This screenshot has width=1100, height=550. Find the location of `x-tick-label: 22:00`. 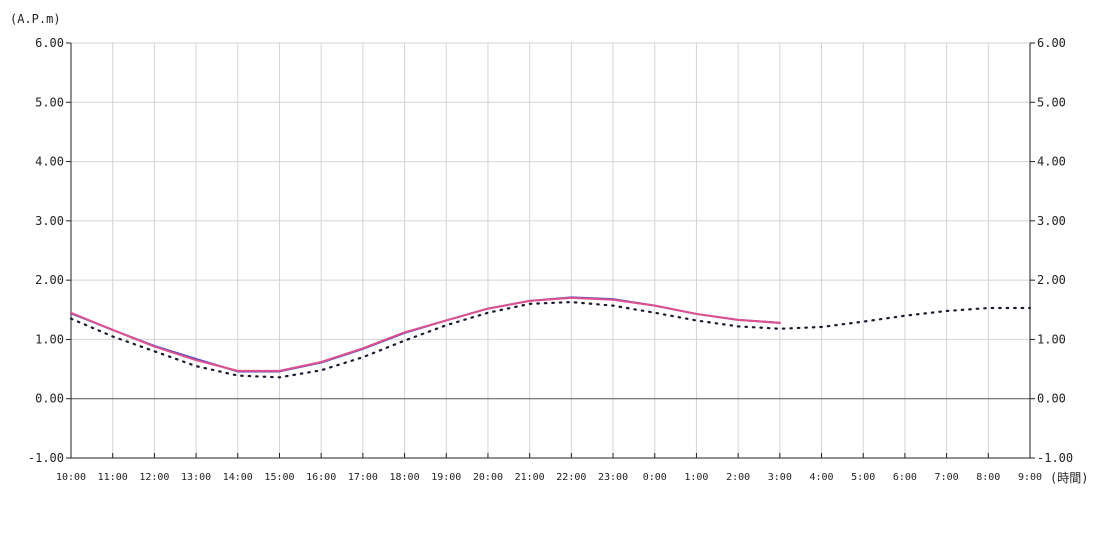

x-tick-label: 22:00 is located at coordinates (571, 477).